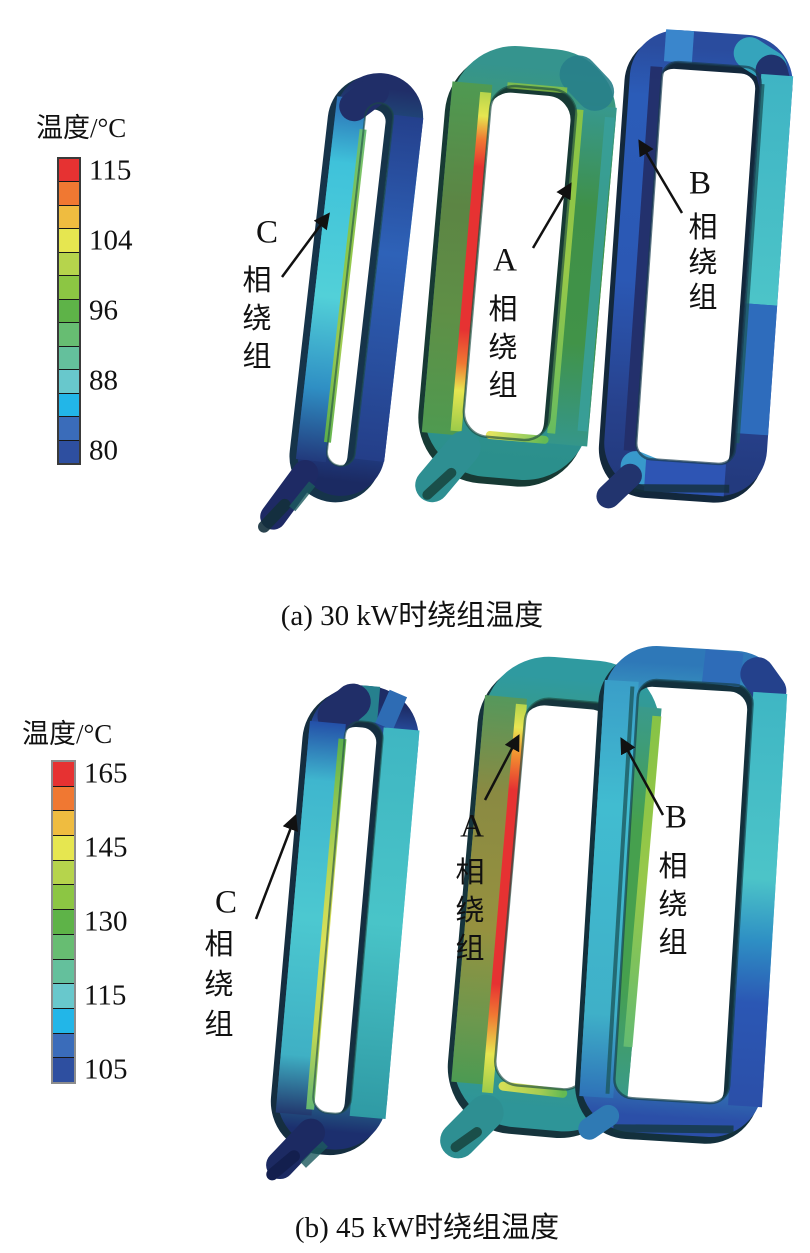 The image size is (810, 1253). I want to click on colorbar-tick-label: 145, so click(106, 847).